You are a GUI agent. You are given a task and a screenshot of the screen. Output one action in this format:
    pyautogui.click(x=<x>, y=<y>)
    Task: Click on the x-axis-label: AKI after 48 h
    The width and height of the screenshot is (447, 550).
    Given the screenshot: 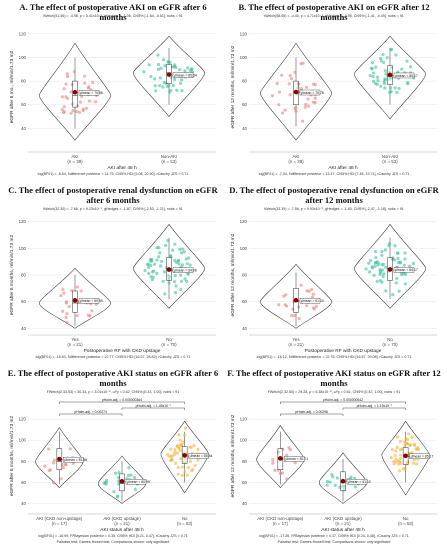 What is the action you would take?
    pyautogui.click(x=343, y=168)
    